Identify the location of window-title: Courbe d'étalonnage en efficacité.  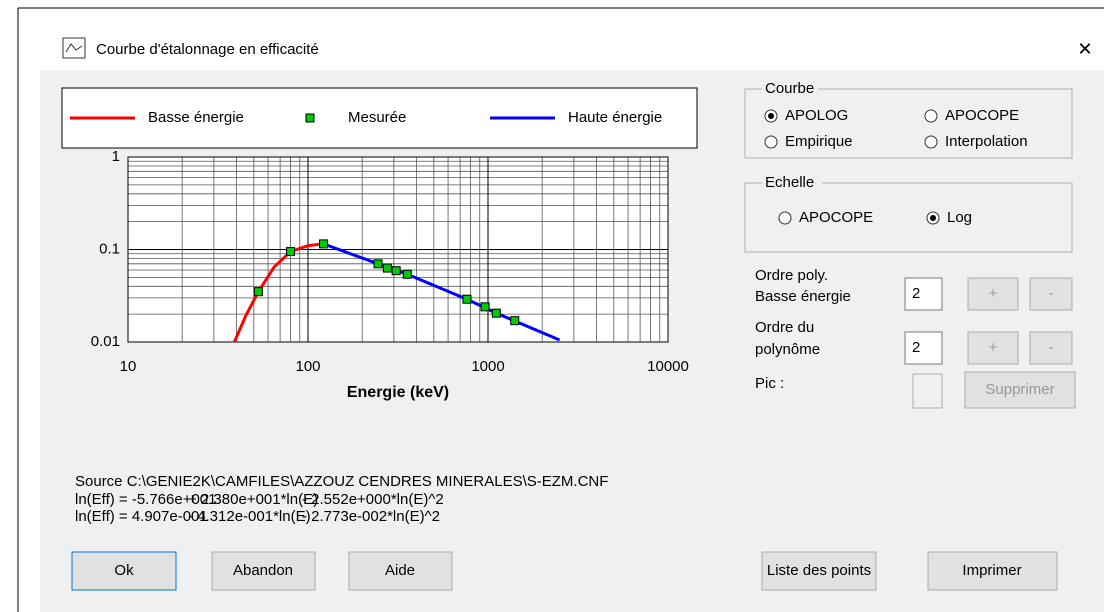
(207, 49).